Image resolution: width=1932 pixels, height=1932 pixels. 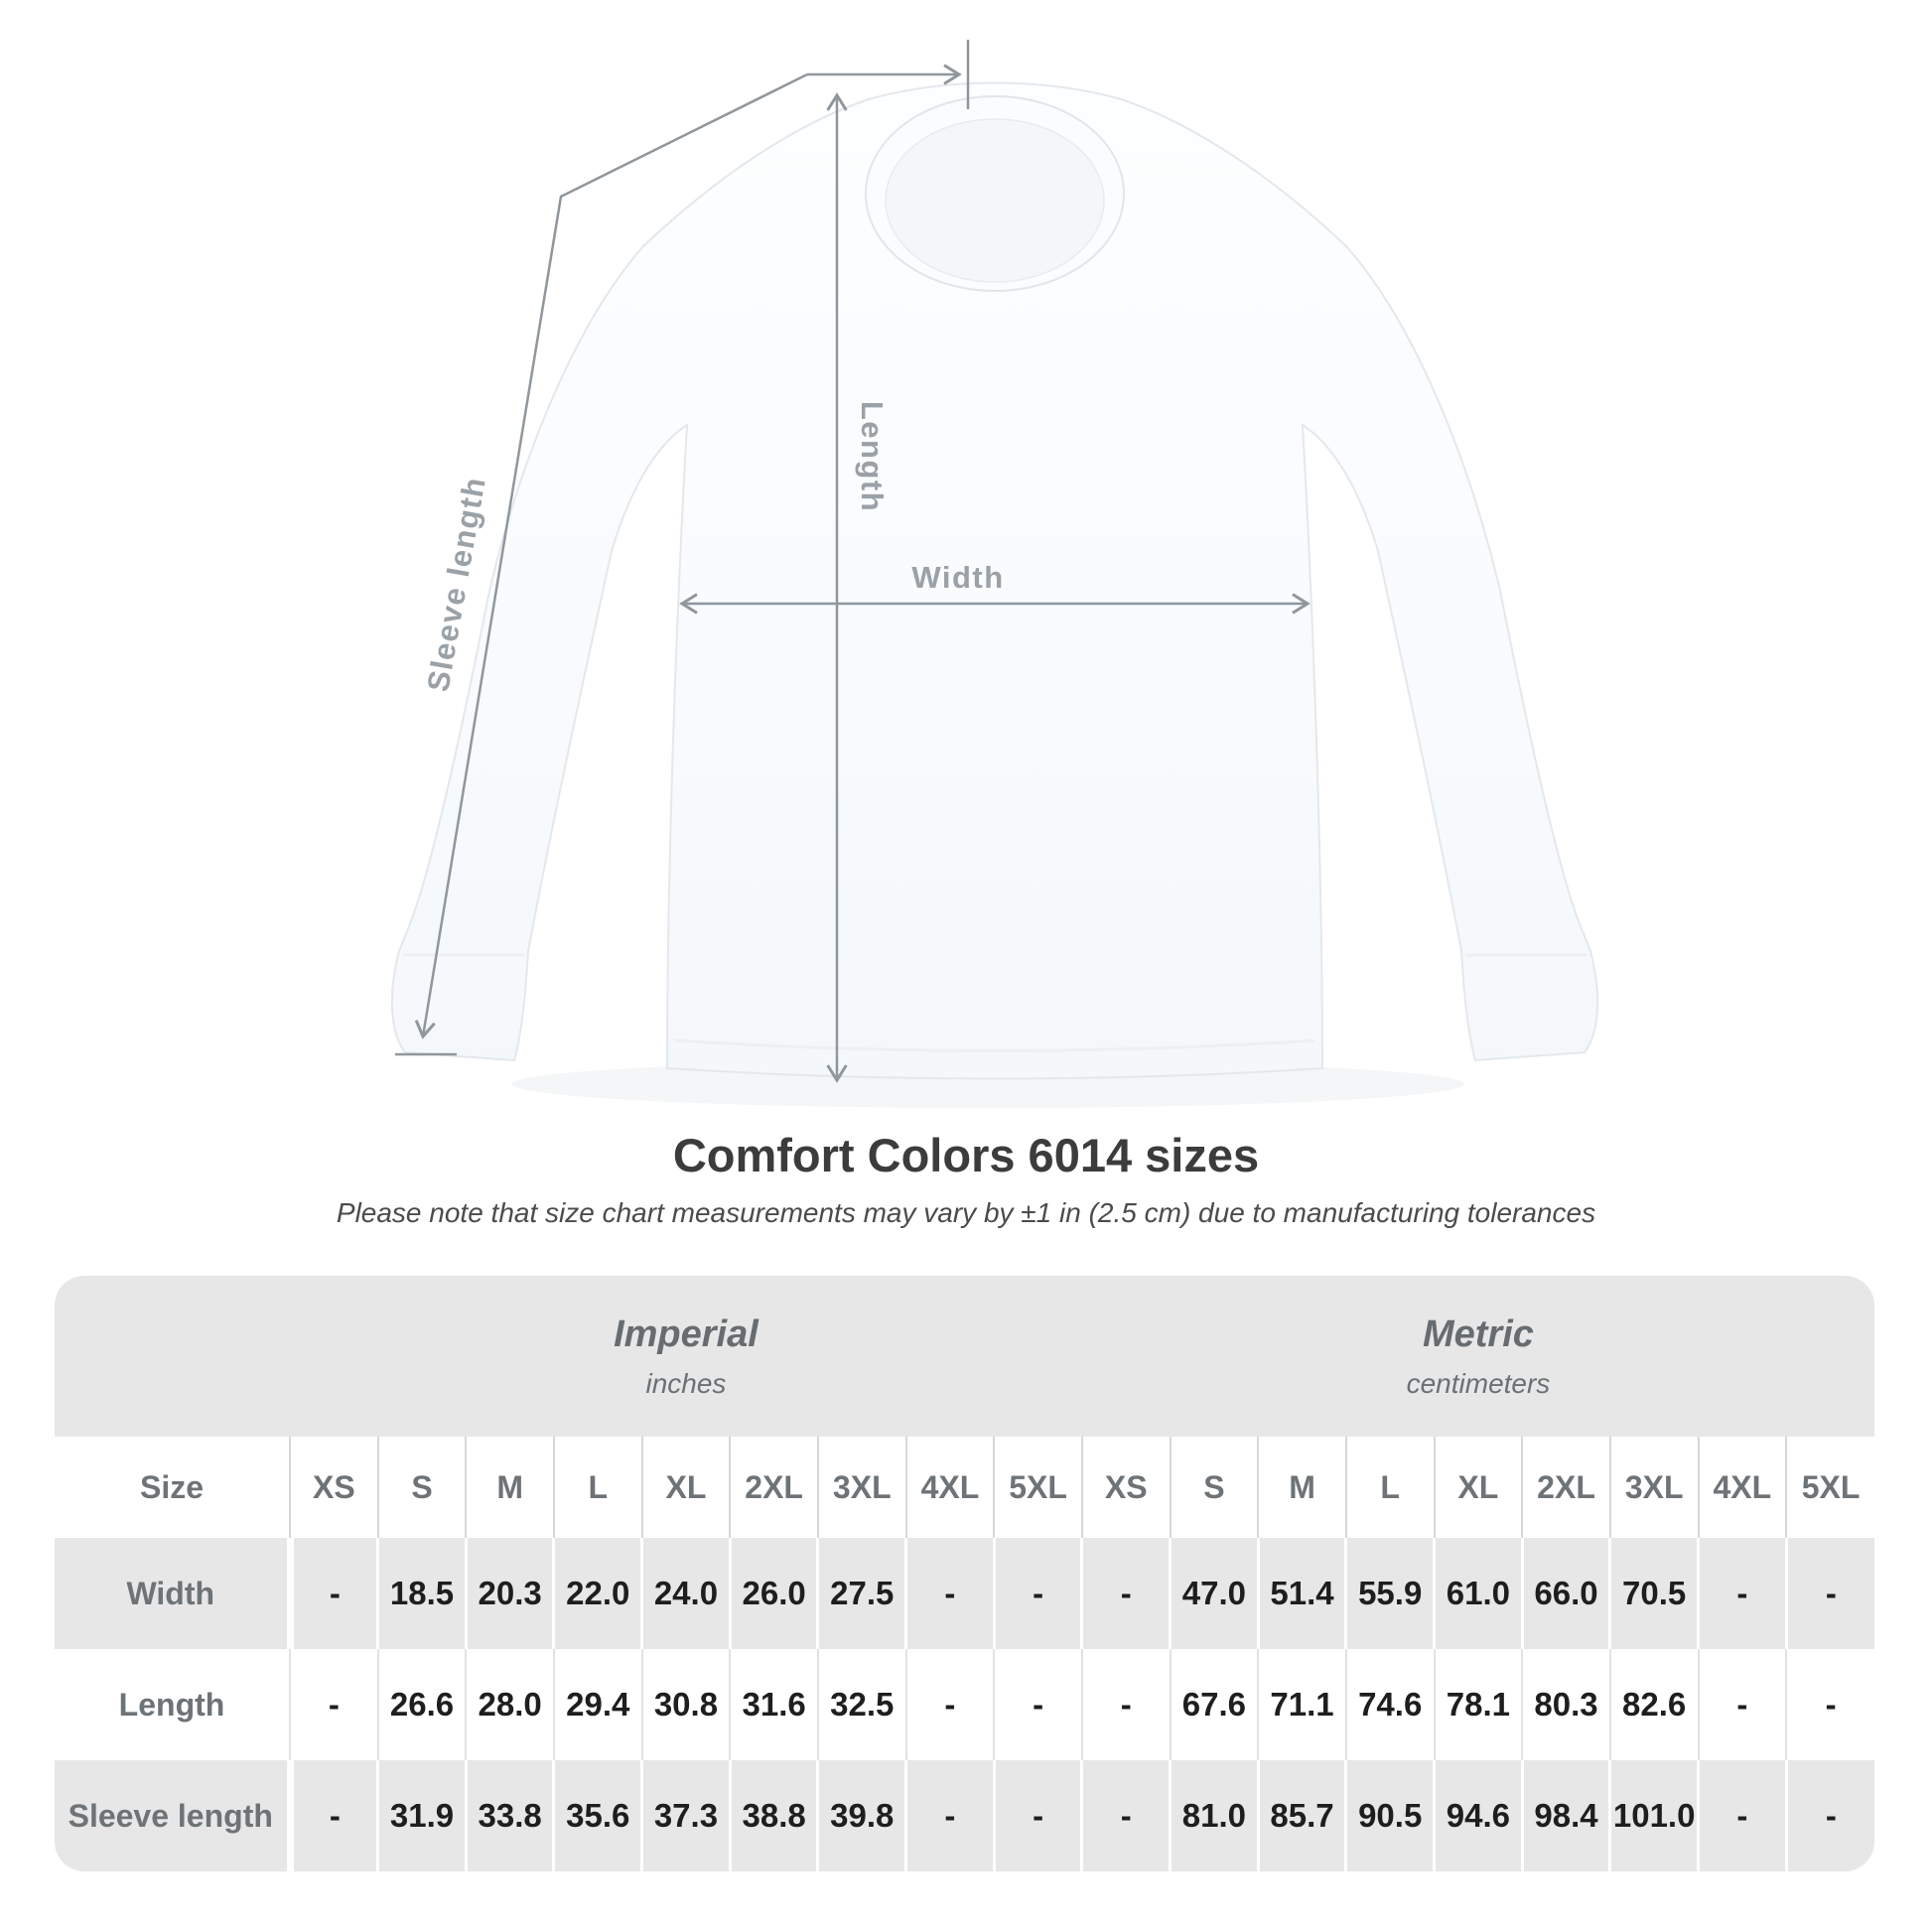 What do you see at coordinates (1301, 1594) in the screenshot?
I see `measurement-cell: 51.4` at bounding box center [1301, 1594].